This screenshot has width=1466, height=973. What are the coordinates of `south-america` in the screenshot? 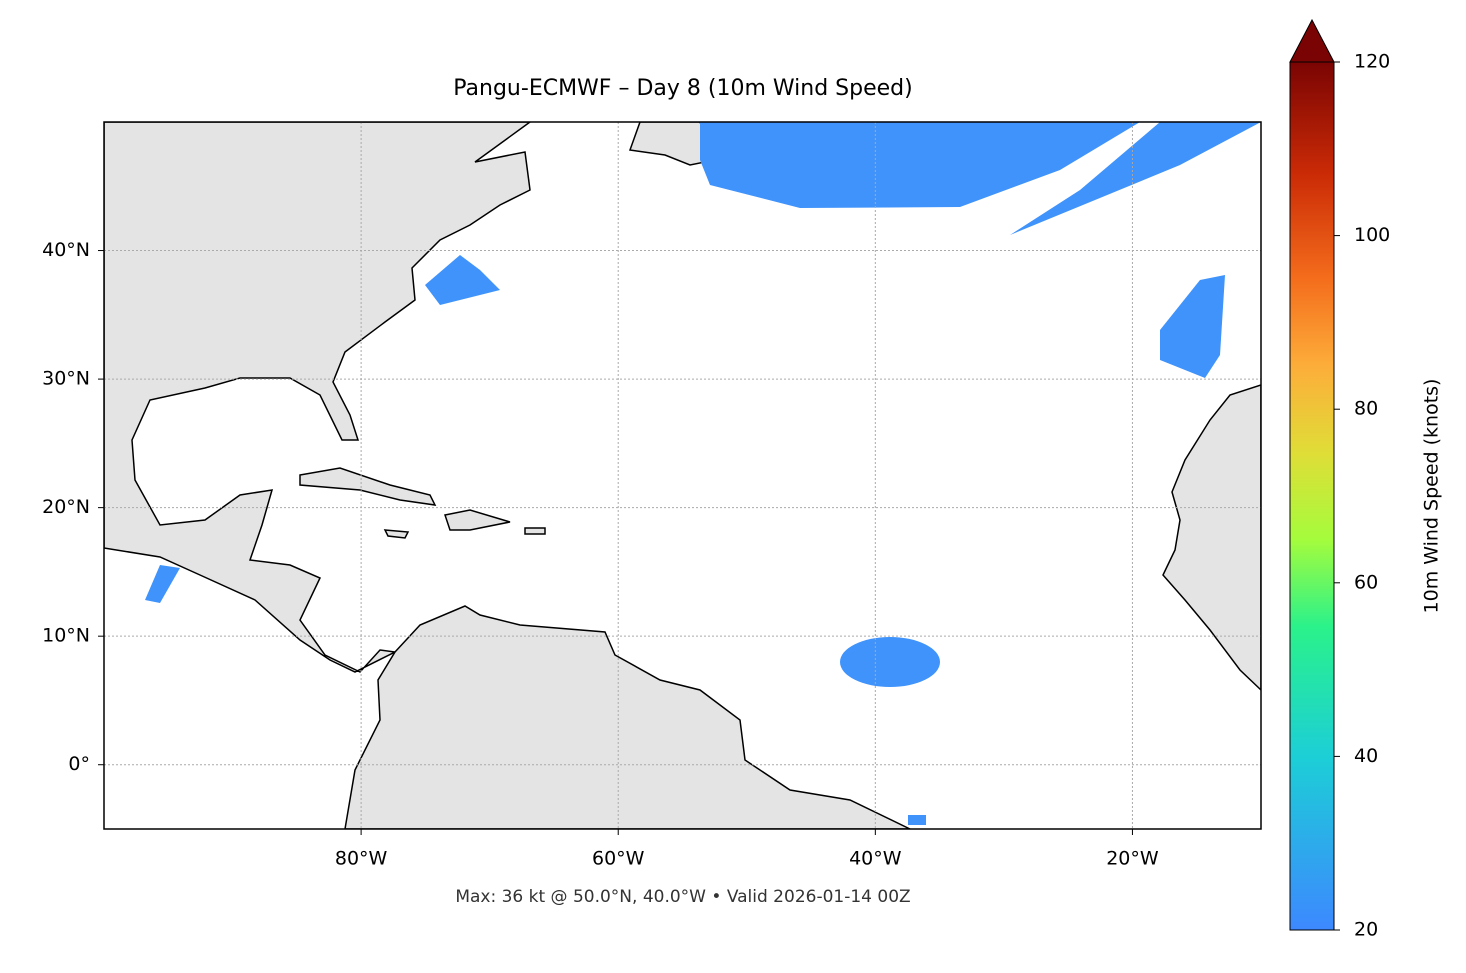 It's located at (627, 717).